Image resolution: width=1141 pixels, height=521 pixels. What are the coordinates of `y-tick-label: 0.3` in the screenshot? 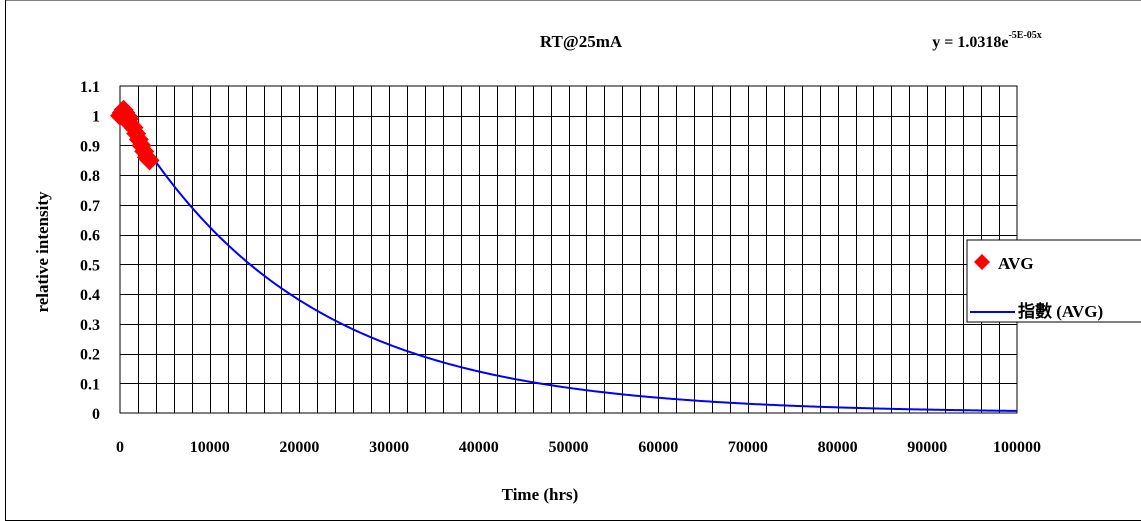 It's located at (90, 325).